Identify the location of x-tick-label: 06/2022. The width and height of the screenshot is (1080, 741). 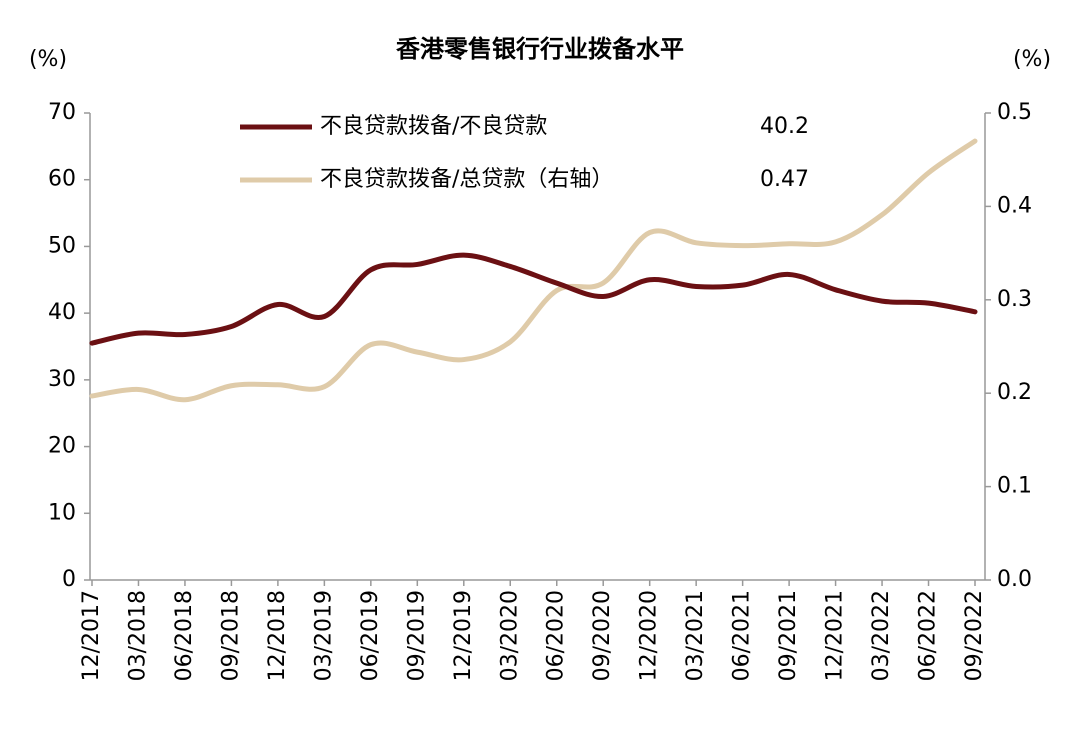
(928, 635).